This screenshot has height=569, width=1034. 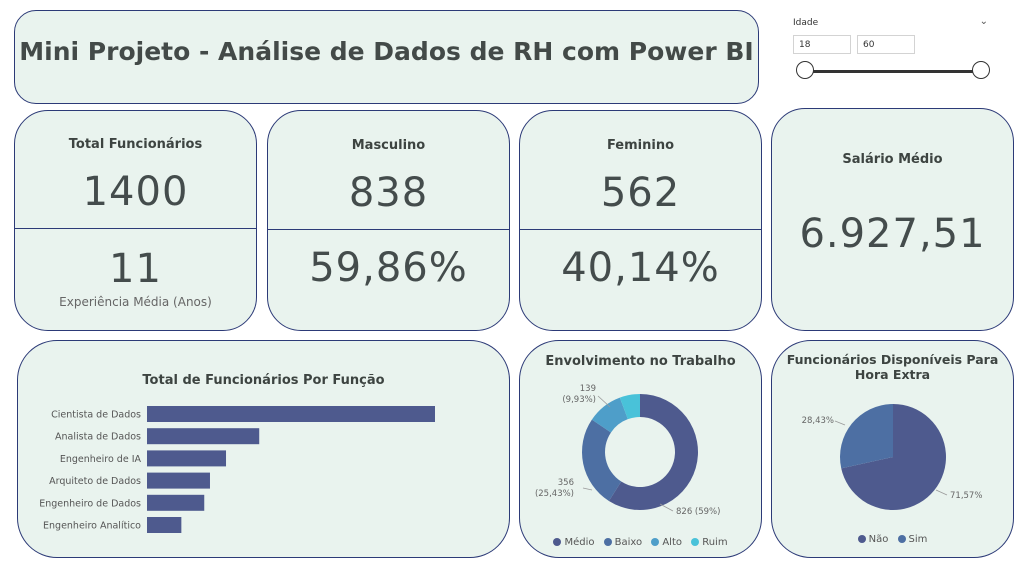 I want to click on kpi-female-percent: 40,14%, so click(x=640, y=268).